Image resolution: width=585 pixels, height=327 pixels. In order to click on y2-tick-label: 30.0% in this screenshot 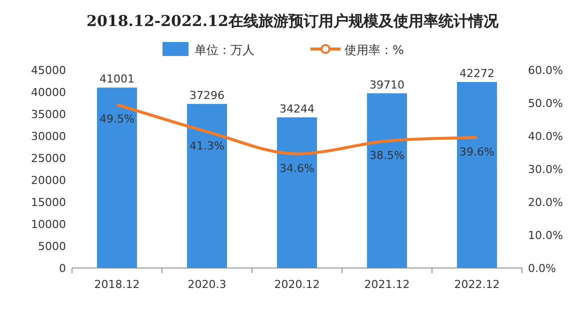, I will do `click(545, 169)`.